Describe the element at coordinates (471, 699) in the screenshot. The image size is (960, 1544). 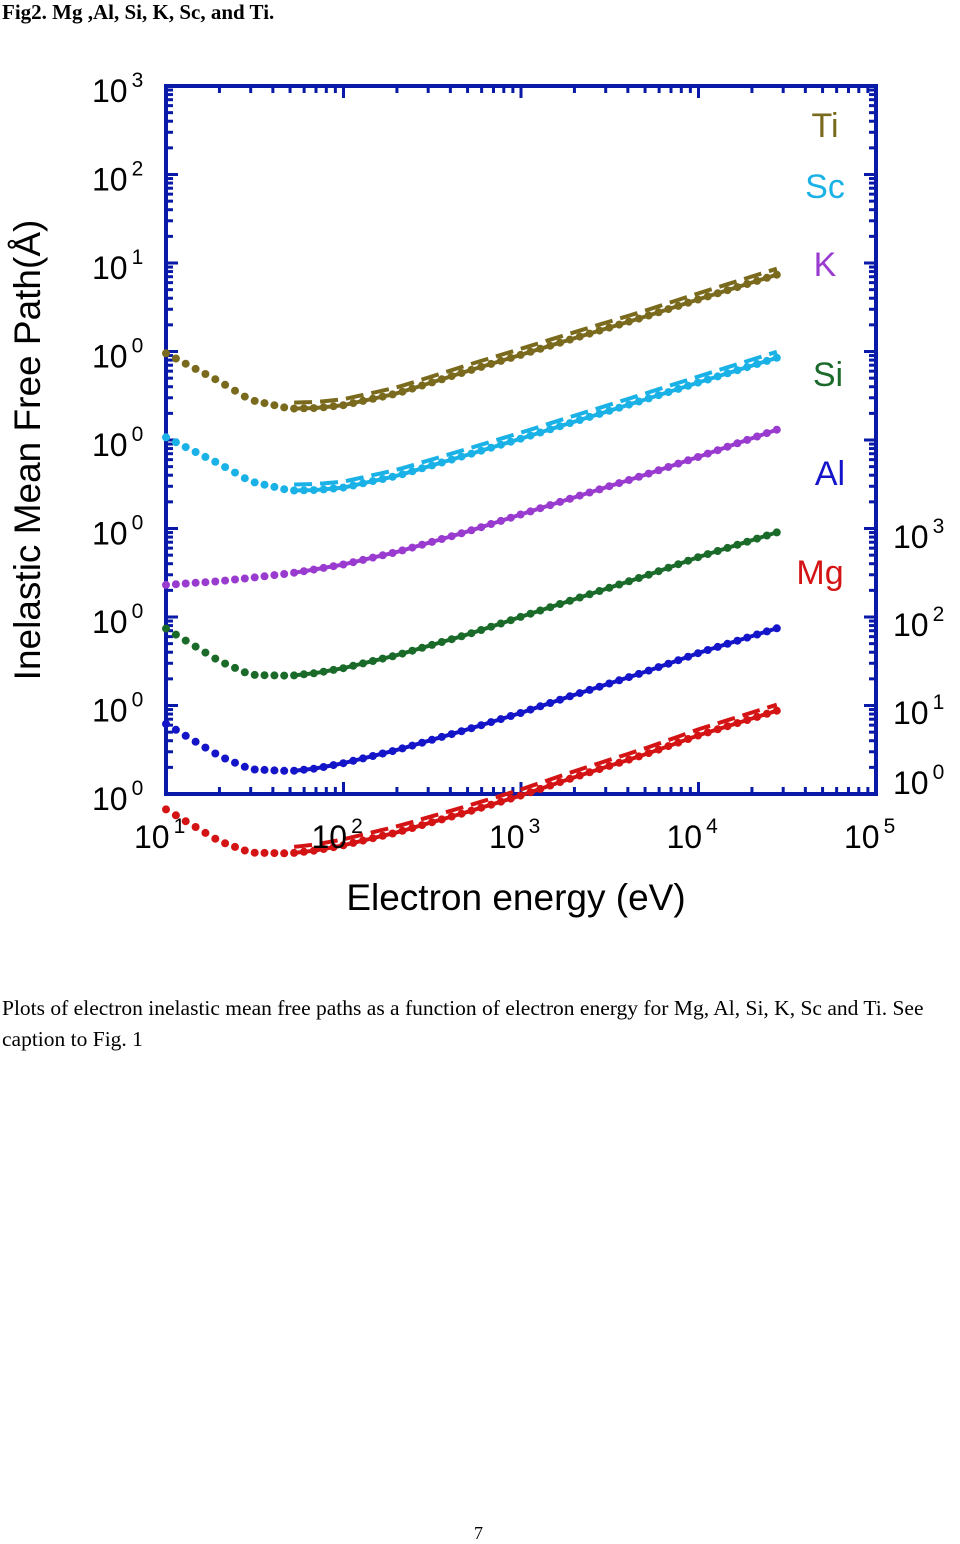
I see `series-al` at that location.